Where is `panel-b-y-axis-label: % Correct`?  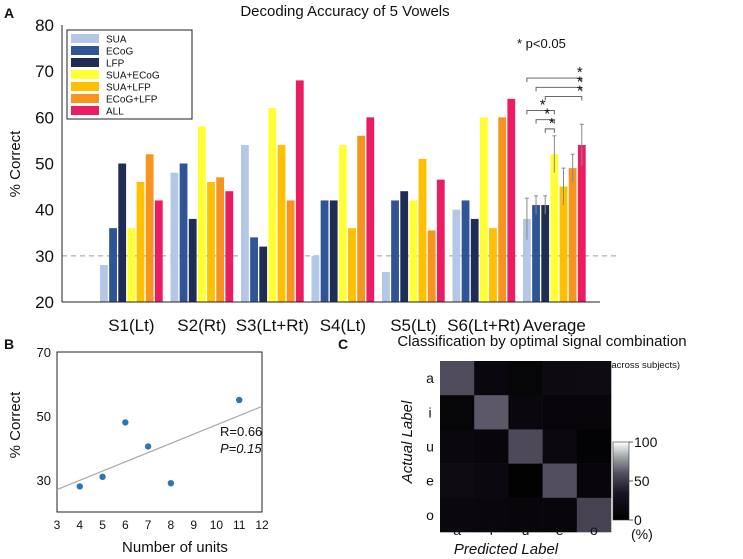 panel-b-y-axis-label: % Correct is located at coordinates (15, 425).